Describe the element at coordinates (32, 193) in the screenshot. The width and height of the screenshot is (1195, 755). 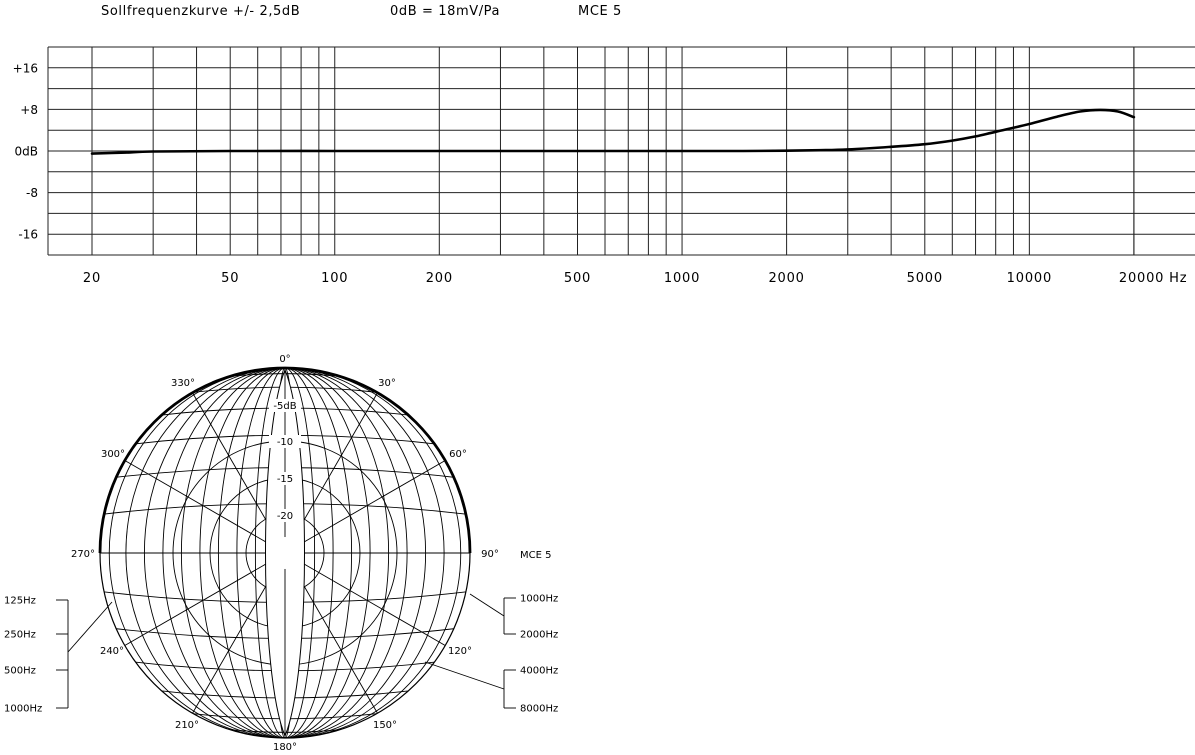
I see `y-tick-label: -8` at that location.